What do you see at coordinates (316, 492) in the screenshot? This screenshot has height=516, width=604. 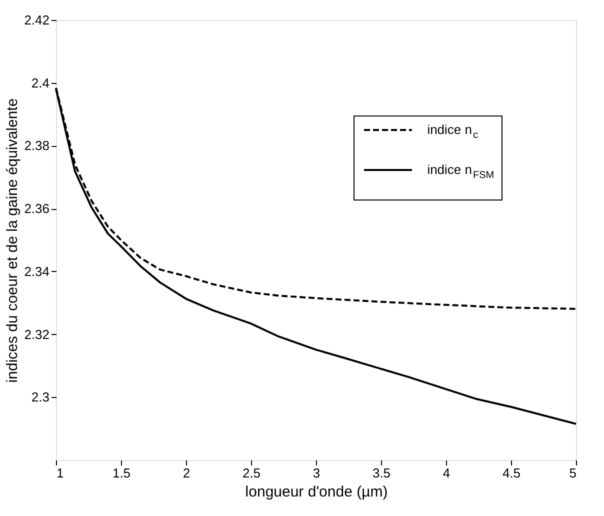 I see `x-axis-title: longueur d'onde (µm)` at bounding box center [316, 492].